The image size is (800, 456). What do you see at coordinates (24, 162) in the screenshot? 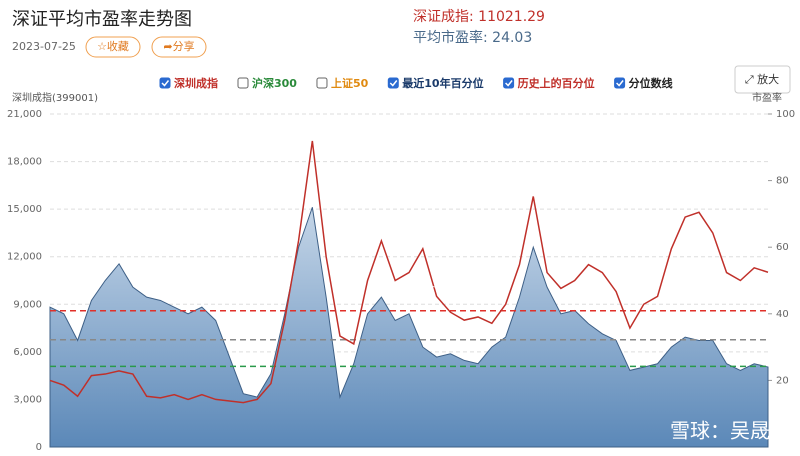
I see `y-tick-label: 18,000` at bounding box center [24, 162].